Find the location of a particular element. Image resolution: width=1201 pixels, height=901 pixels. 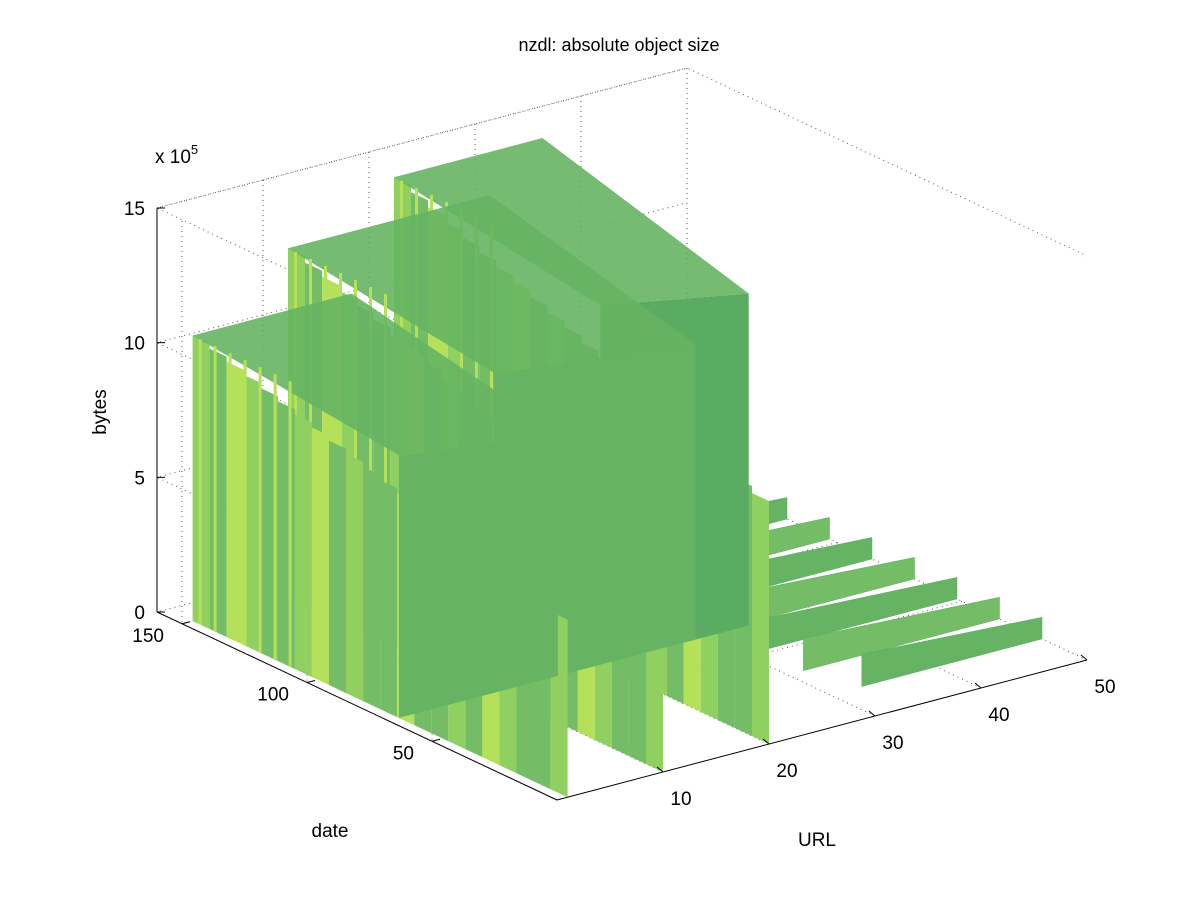

x-tick-label: 40 is located at coordinates (998, 715).